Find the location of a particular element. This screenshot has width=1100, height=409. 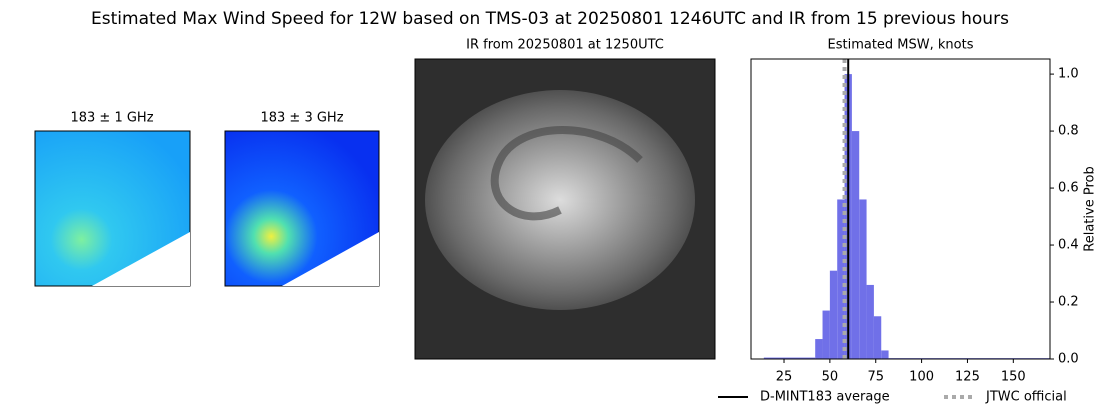

x-tick-label: 50 is located at coordinates (830, 377).